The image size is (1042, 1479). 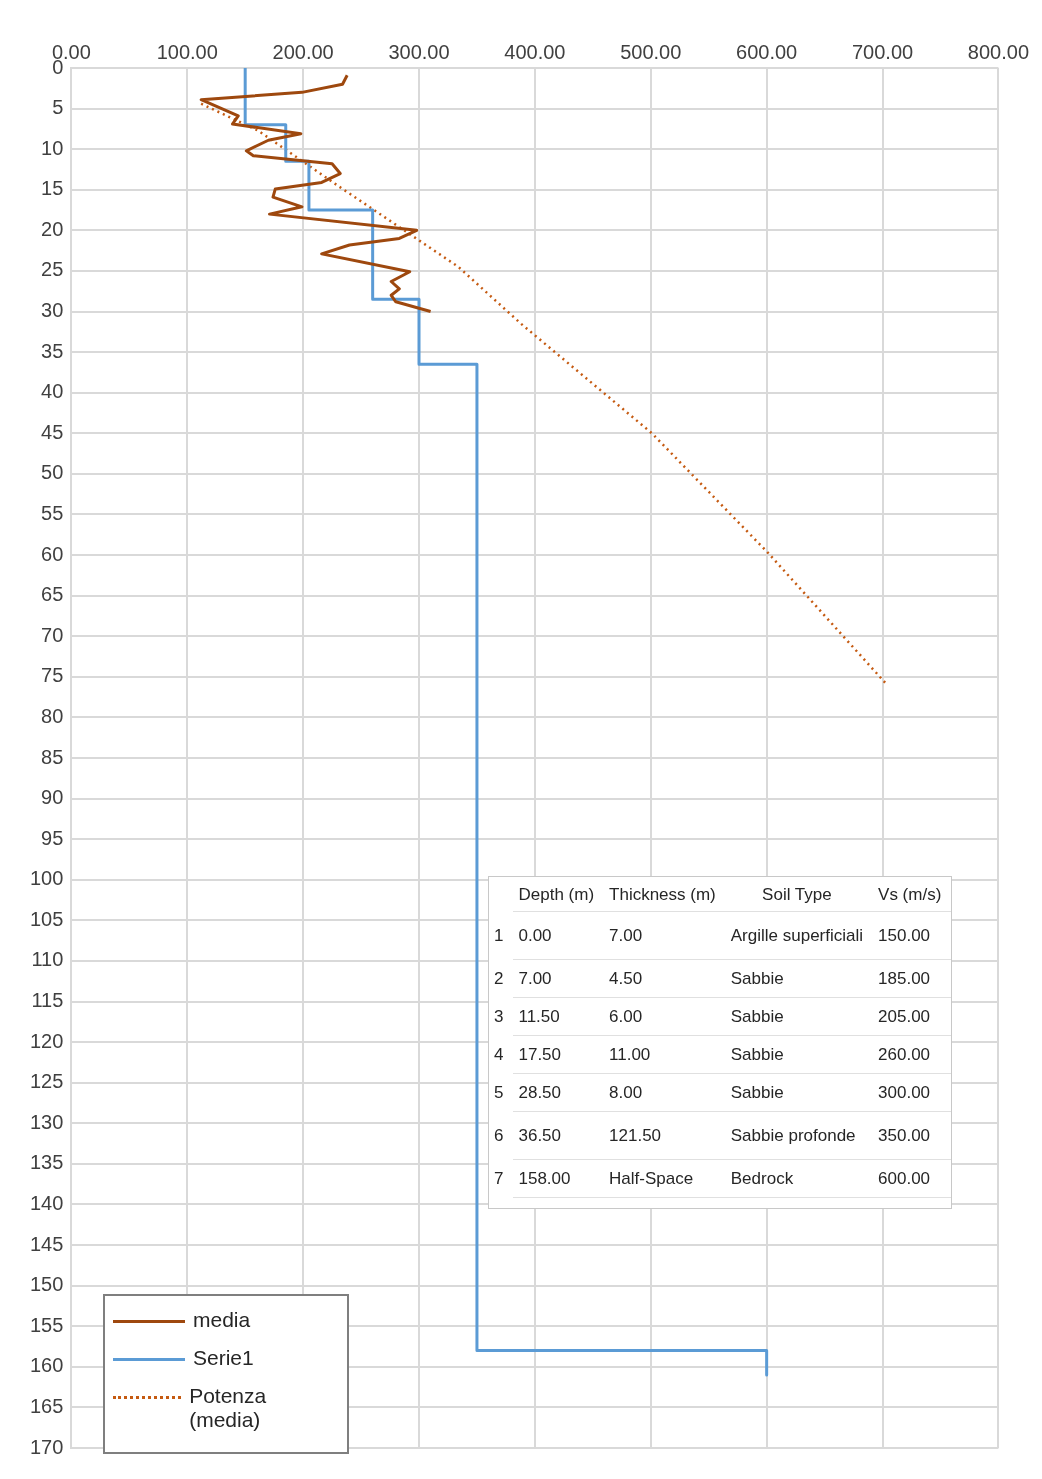 I want to click on x-tick-label: 800.00, so click(x=998, y=51).